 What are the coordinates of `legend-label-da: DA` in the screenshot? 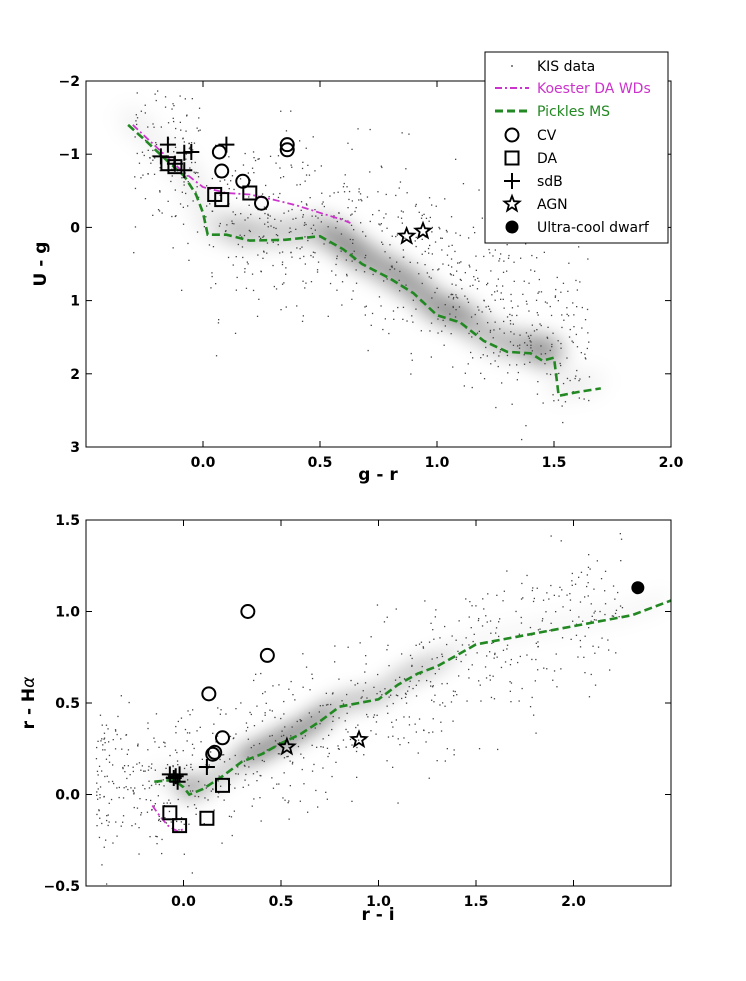 It's located at (547, 159).